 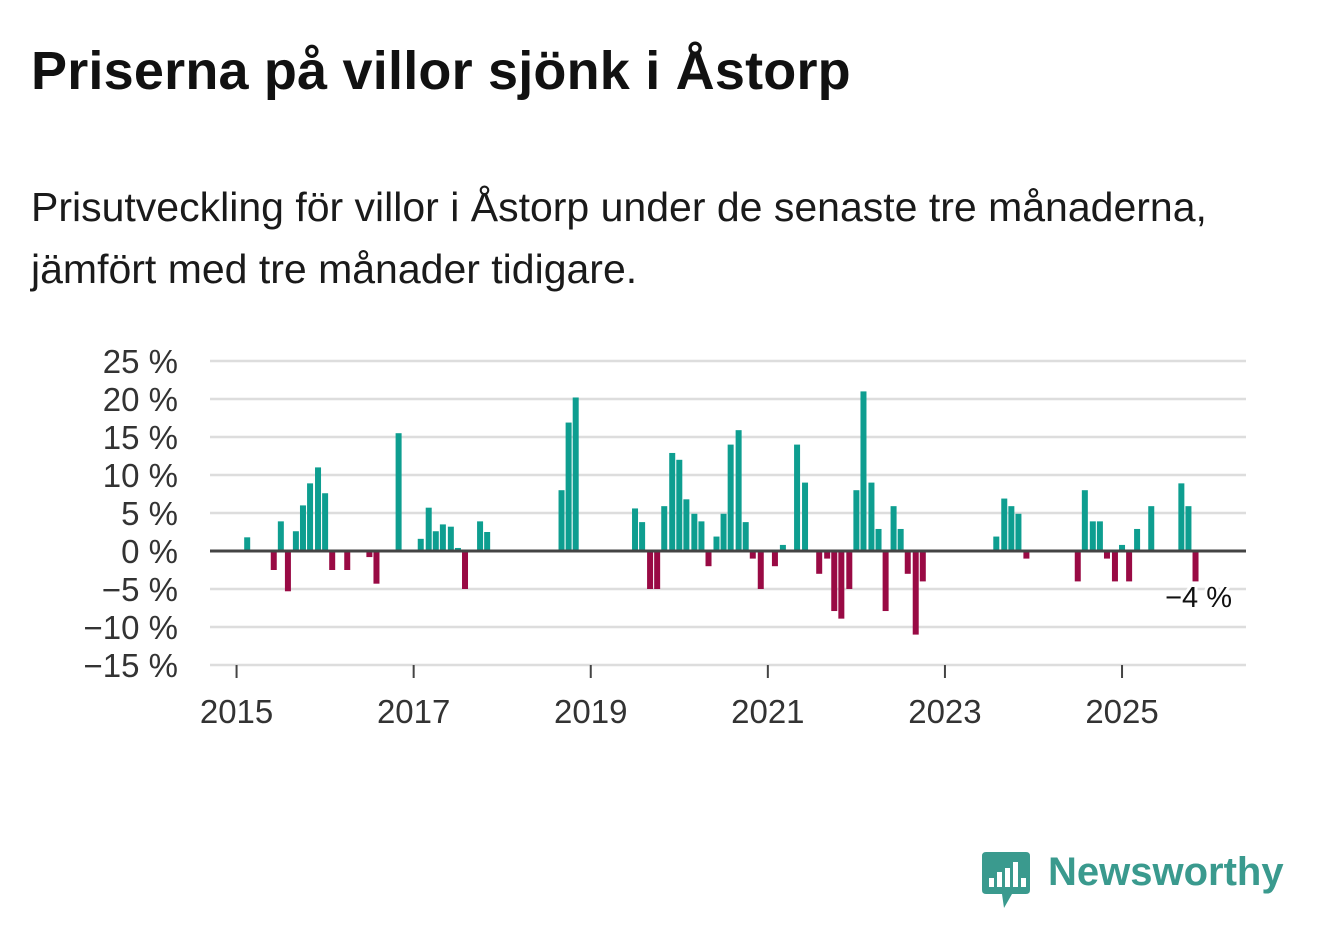 I want to click on y-tick-label: −5 %, so click(x=140, y=589).